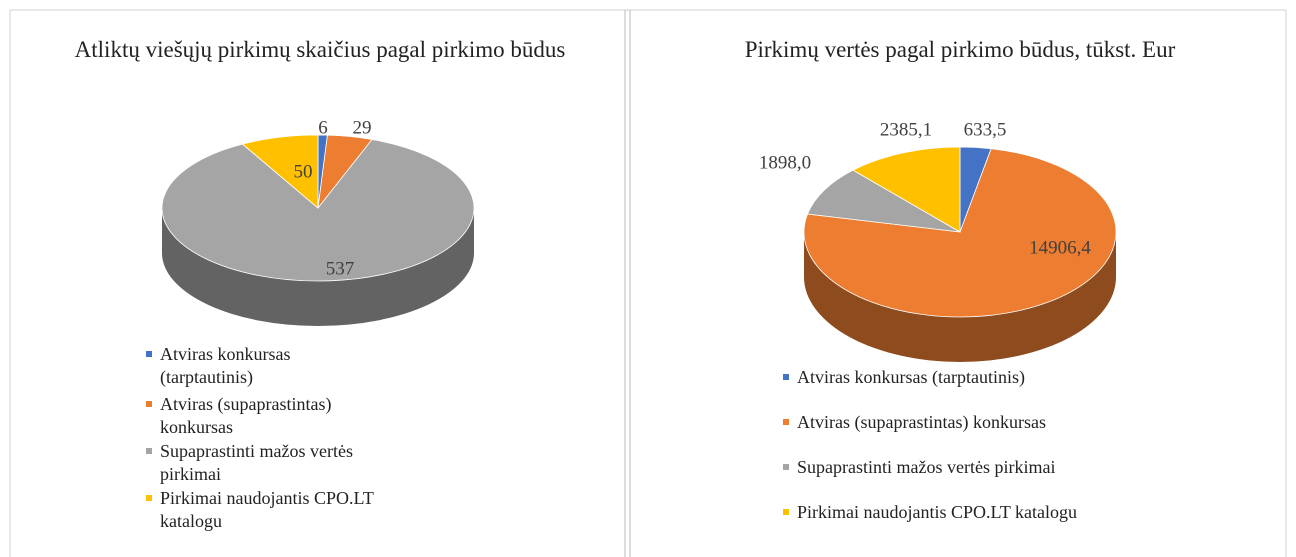 This screenshot has height=557, width=1296. What do you see at coordinates (985, 129) in the screenshot?
I see `data-label: 633,5` at bounding box center [985, 129].